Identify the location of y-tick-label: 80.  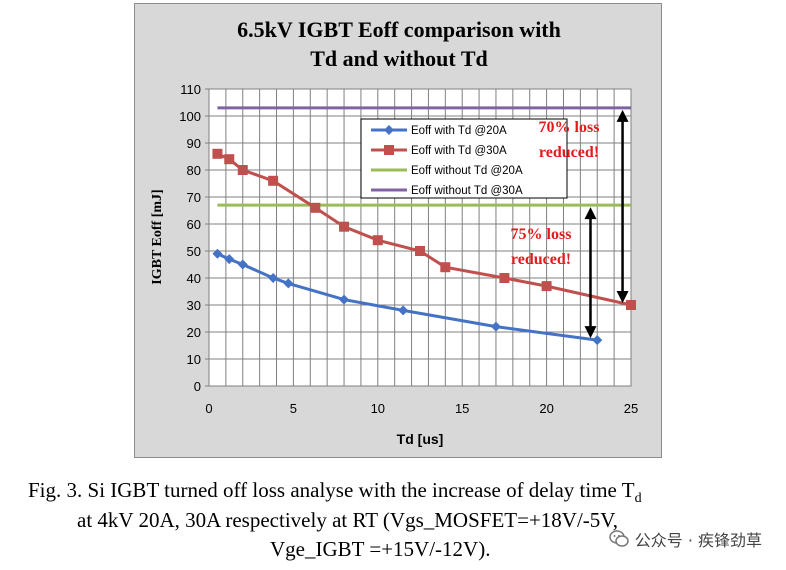
(194, 170).